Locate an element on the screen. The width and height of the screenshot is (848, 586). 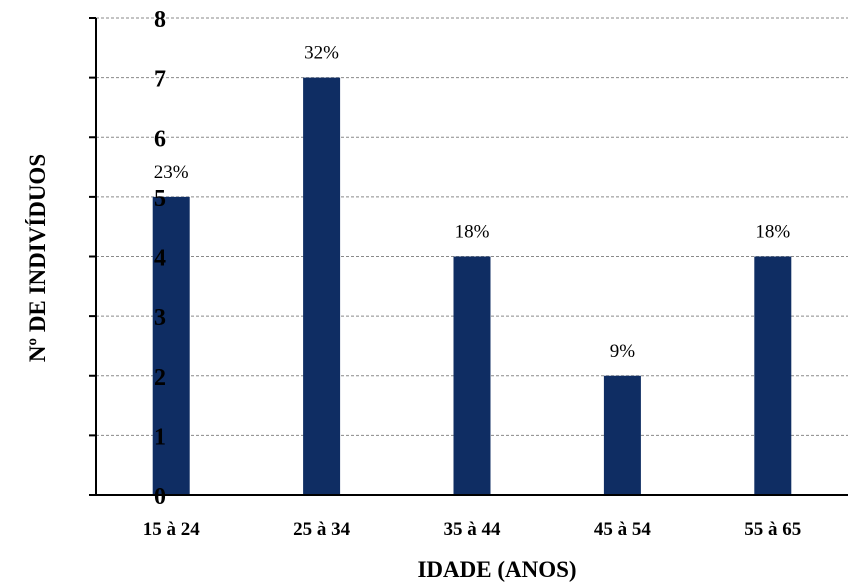
y-tick-label: 2 is located at coordinates (160, 378).